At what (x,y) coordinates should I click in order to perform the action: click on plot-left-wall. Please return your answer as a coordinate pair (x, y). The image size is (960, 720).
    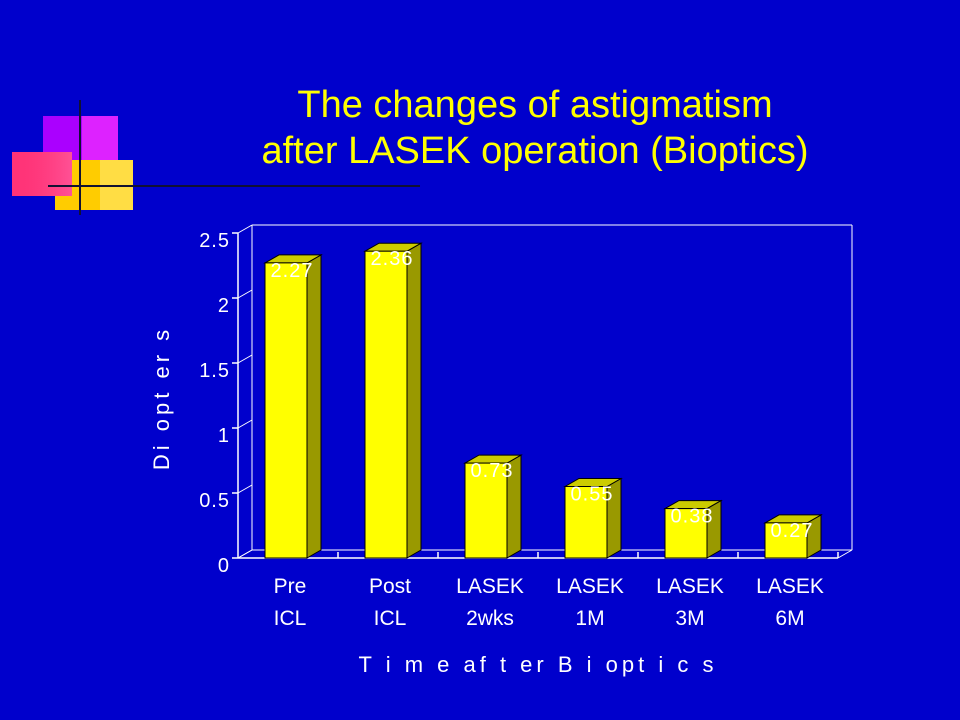
    Looking at the image, I should click on (245, 392).